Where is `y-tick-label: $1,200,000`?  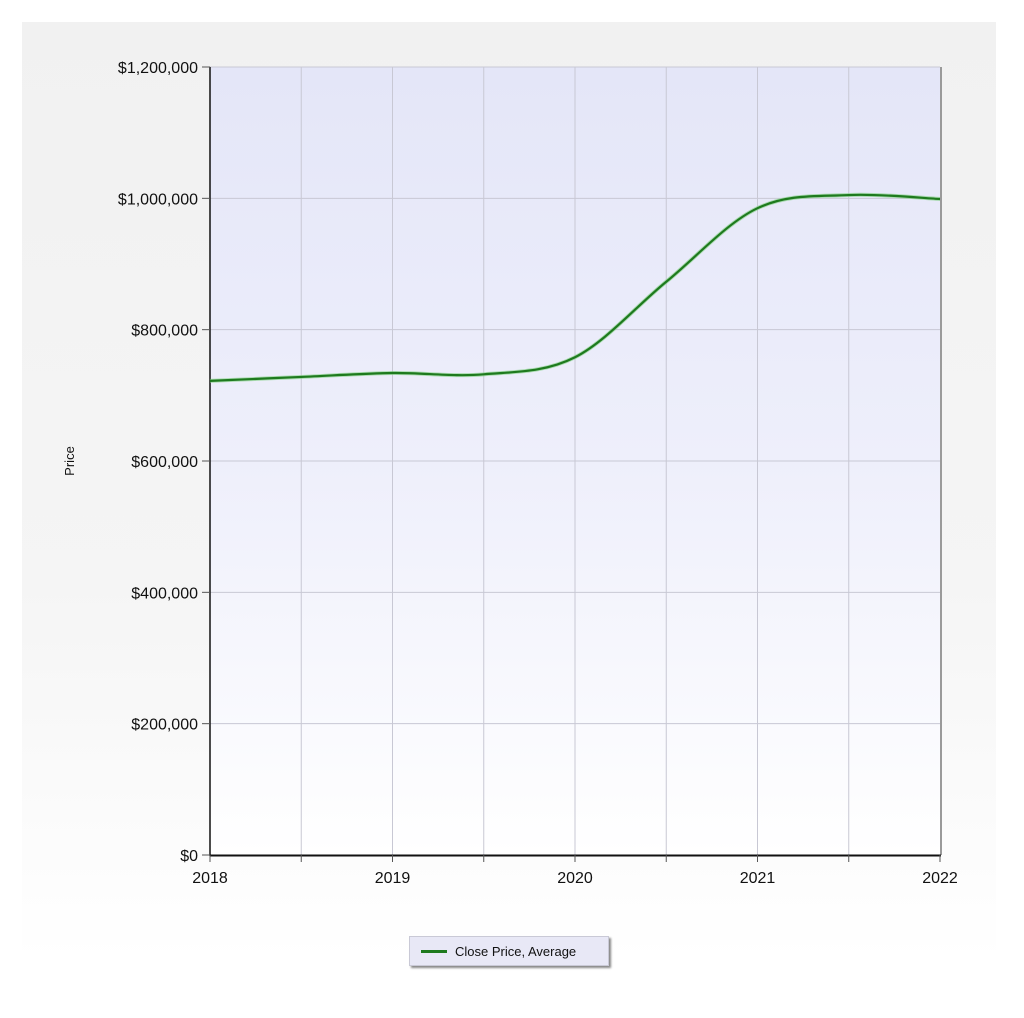
y-tick-label: $1,200,000 is located at coordinates (158, 68).